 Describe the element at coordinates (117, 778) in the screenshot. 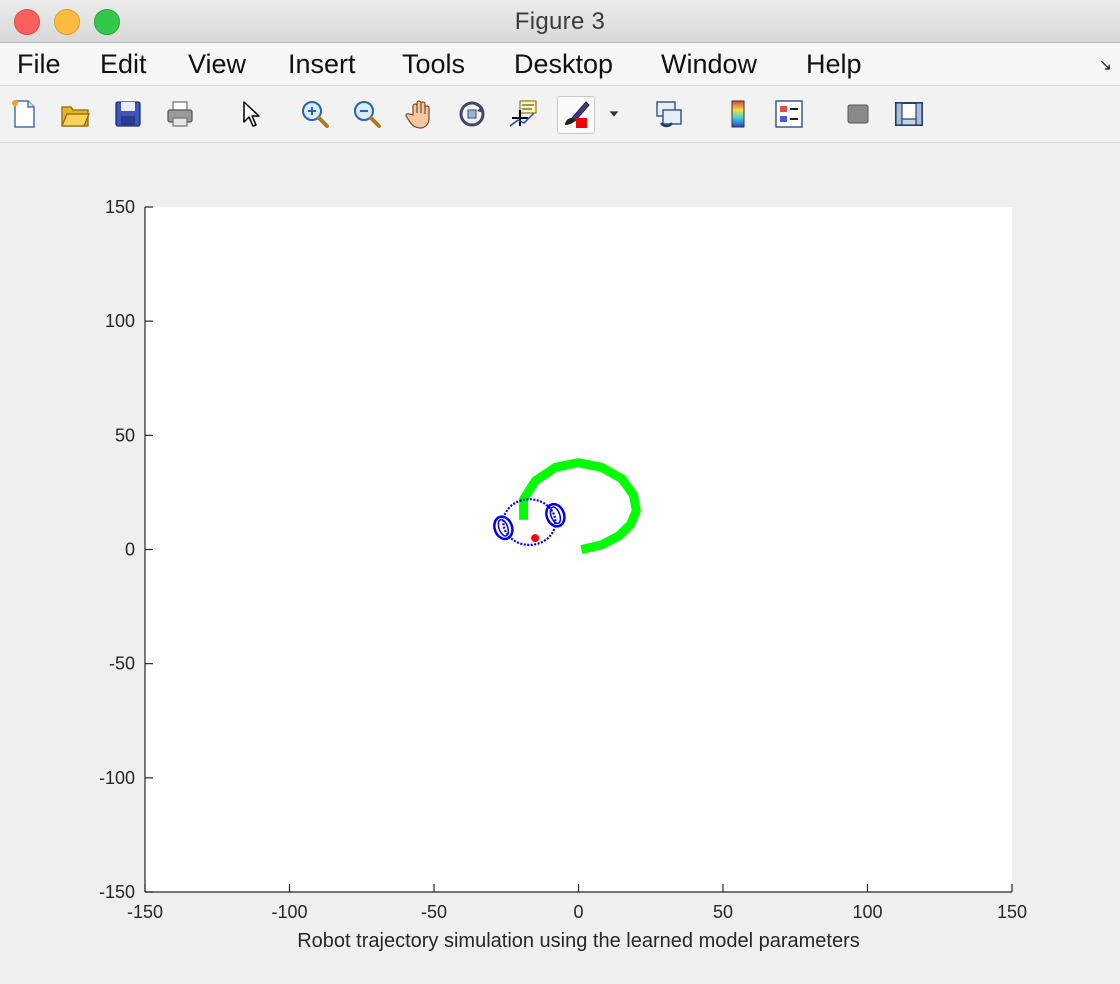

I see `y-tick-label: -100` at that location.